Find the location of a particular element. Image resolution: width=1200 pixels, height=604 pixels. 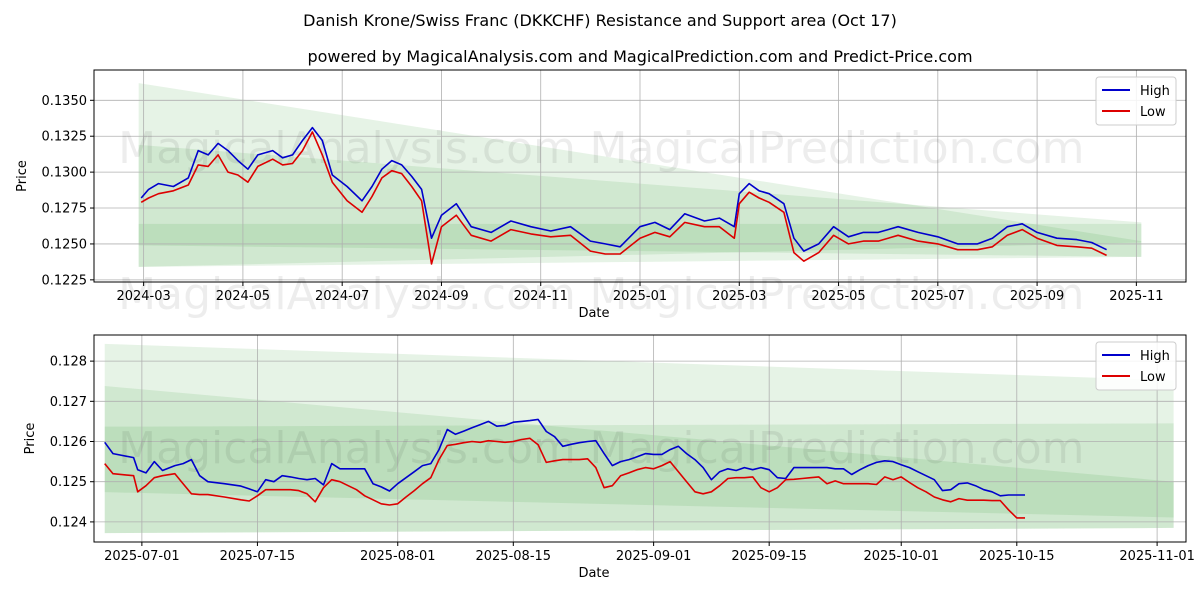

bottom-x-tick-label: 2025-07-01 is located at coordinates (142, 556).